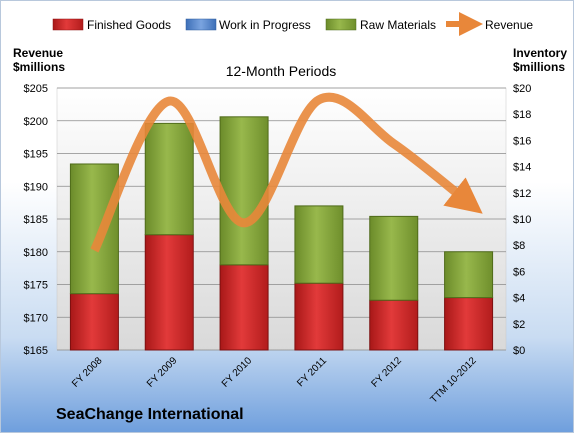 The image size is (574, 433). I want to click on legend-label-finished-goods: Finished Goods, so click(129, 25).